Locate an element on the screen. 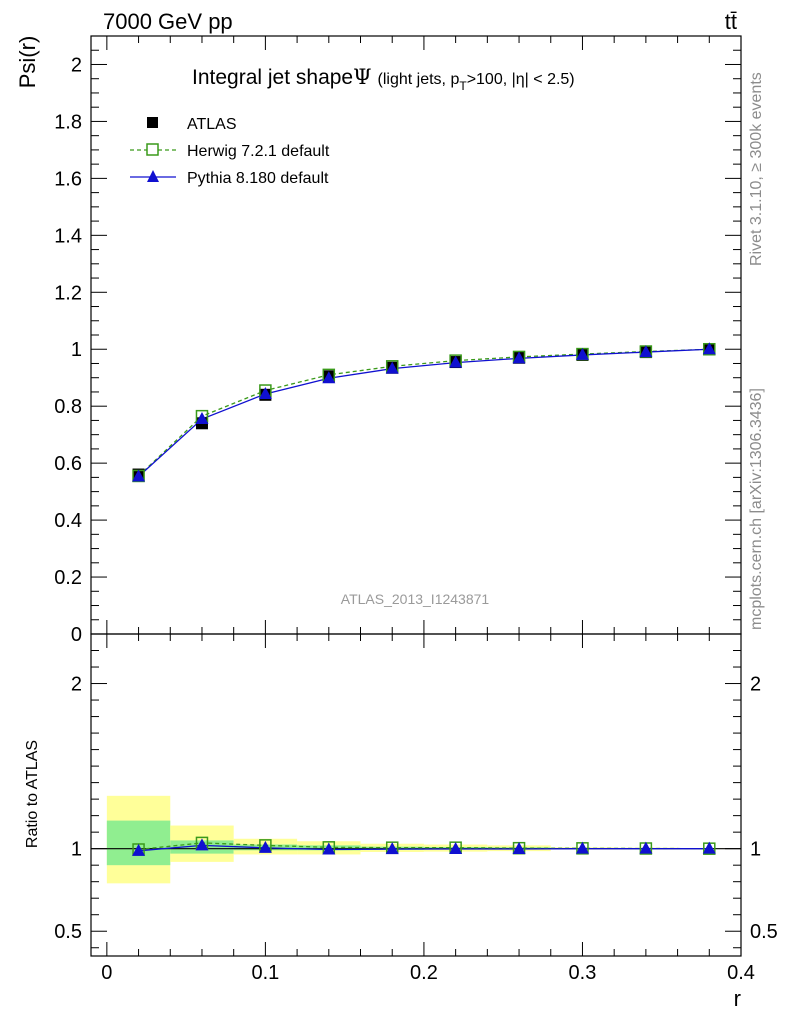 Image resolution: width=786 pixels, height=1024 pixels. pythia-line is located at coordinates (424, 413).